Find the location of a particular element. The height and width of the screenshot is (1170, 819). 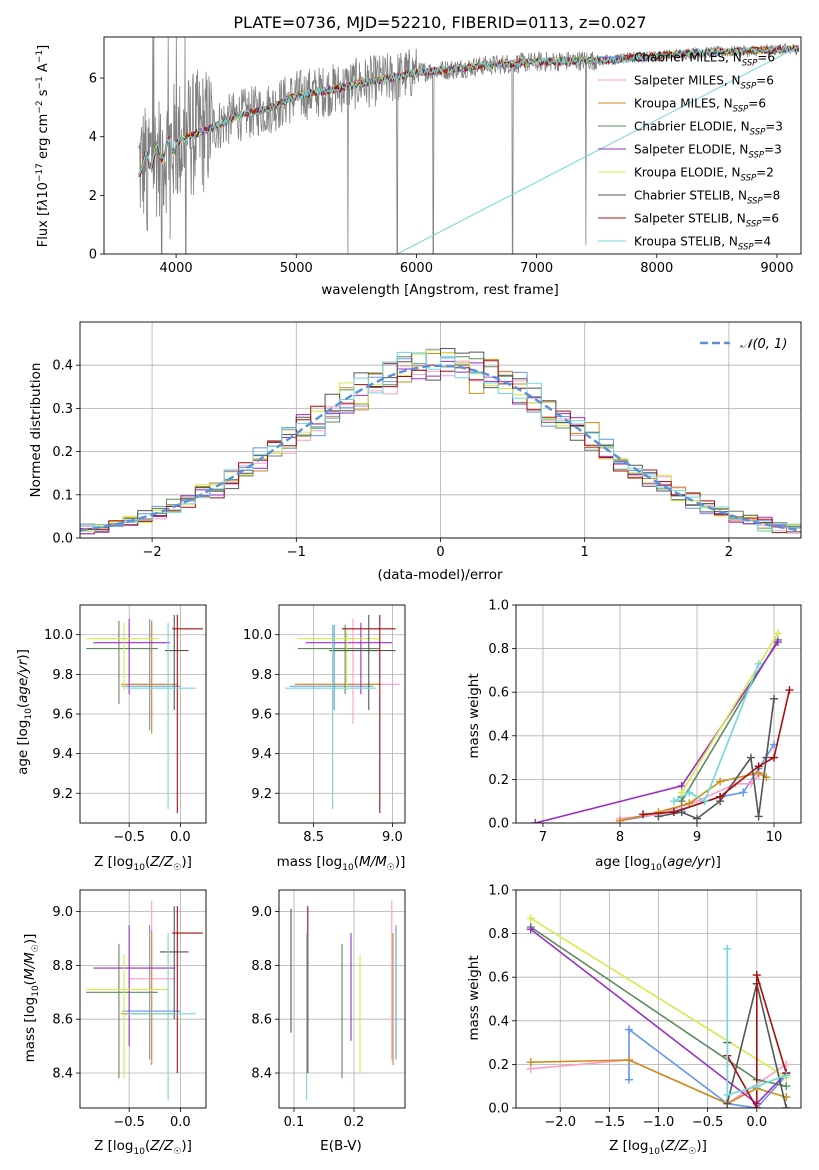

panel-mass-vs-ebv: 0.1 0.2 8.4 8.6 8.8 9.0 E(B-V) is located at coordinates (328, 1021).